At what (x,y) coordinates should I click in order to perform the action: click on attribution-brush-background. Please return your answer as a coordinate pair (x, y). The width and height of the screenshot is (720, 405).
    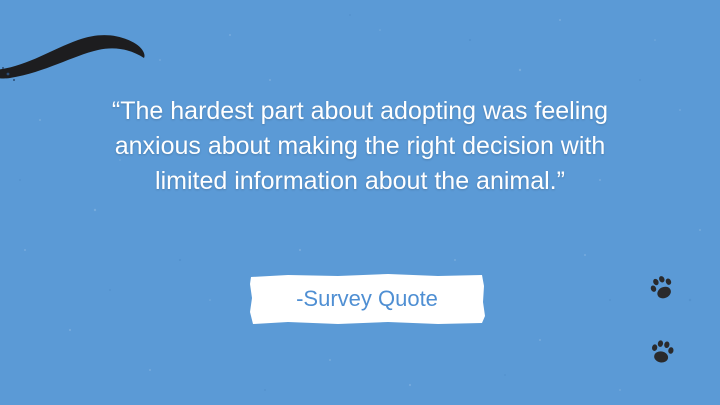
    Looking at the image, I should click on (367, 299).